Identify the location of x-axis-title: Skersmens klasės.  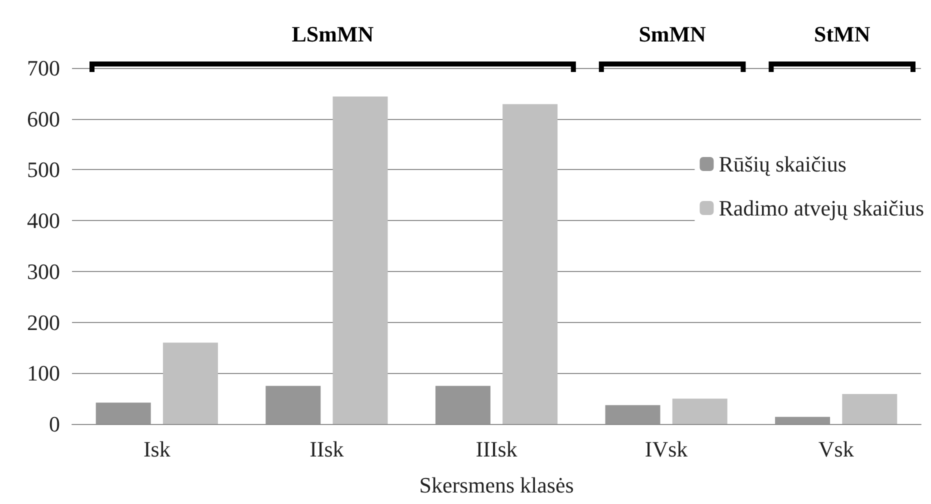
(496, 485).